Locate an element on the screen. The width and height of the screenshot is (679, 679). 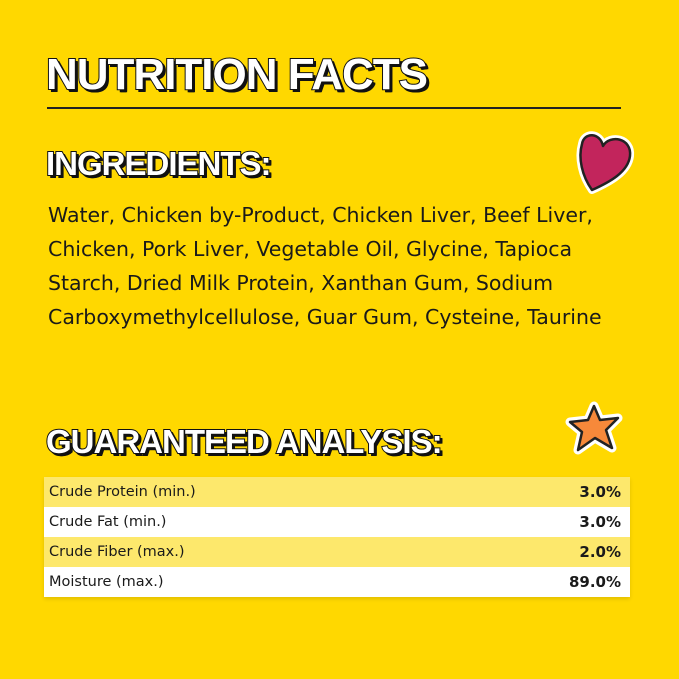
table-row: Crude Fiber (max.) 2.0% is located at coordinates (337, 552).